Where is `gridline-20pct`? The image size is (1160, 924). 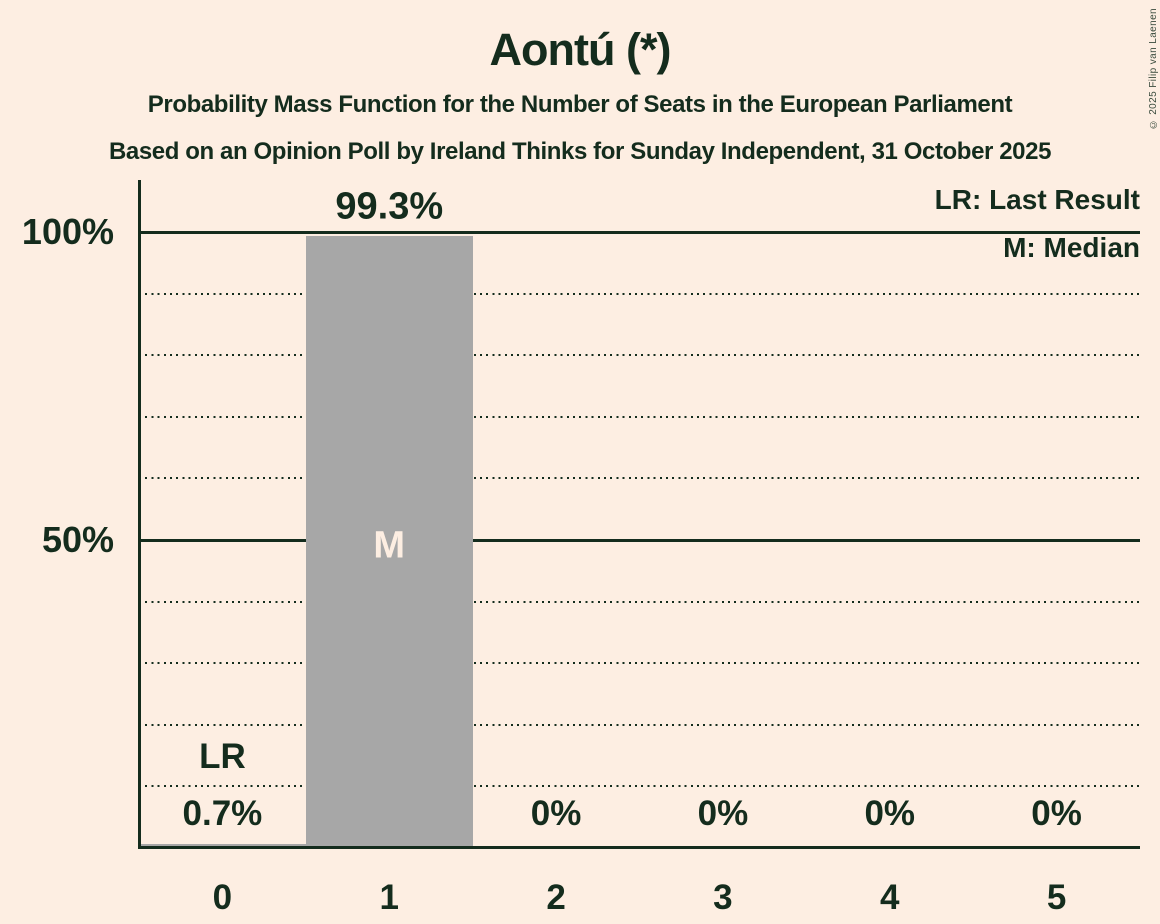
gridline-20pct is located at coordinates (639, 724).